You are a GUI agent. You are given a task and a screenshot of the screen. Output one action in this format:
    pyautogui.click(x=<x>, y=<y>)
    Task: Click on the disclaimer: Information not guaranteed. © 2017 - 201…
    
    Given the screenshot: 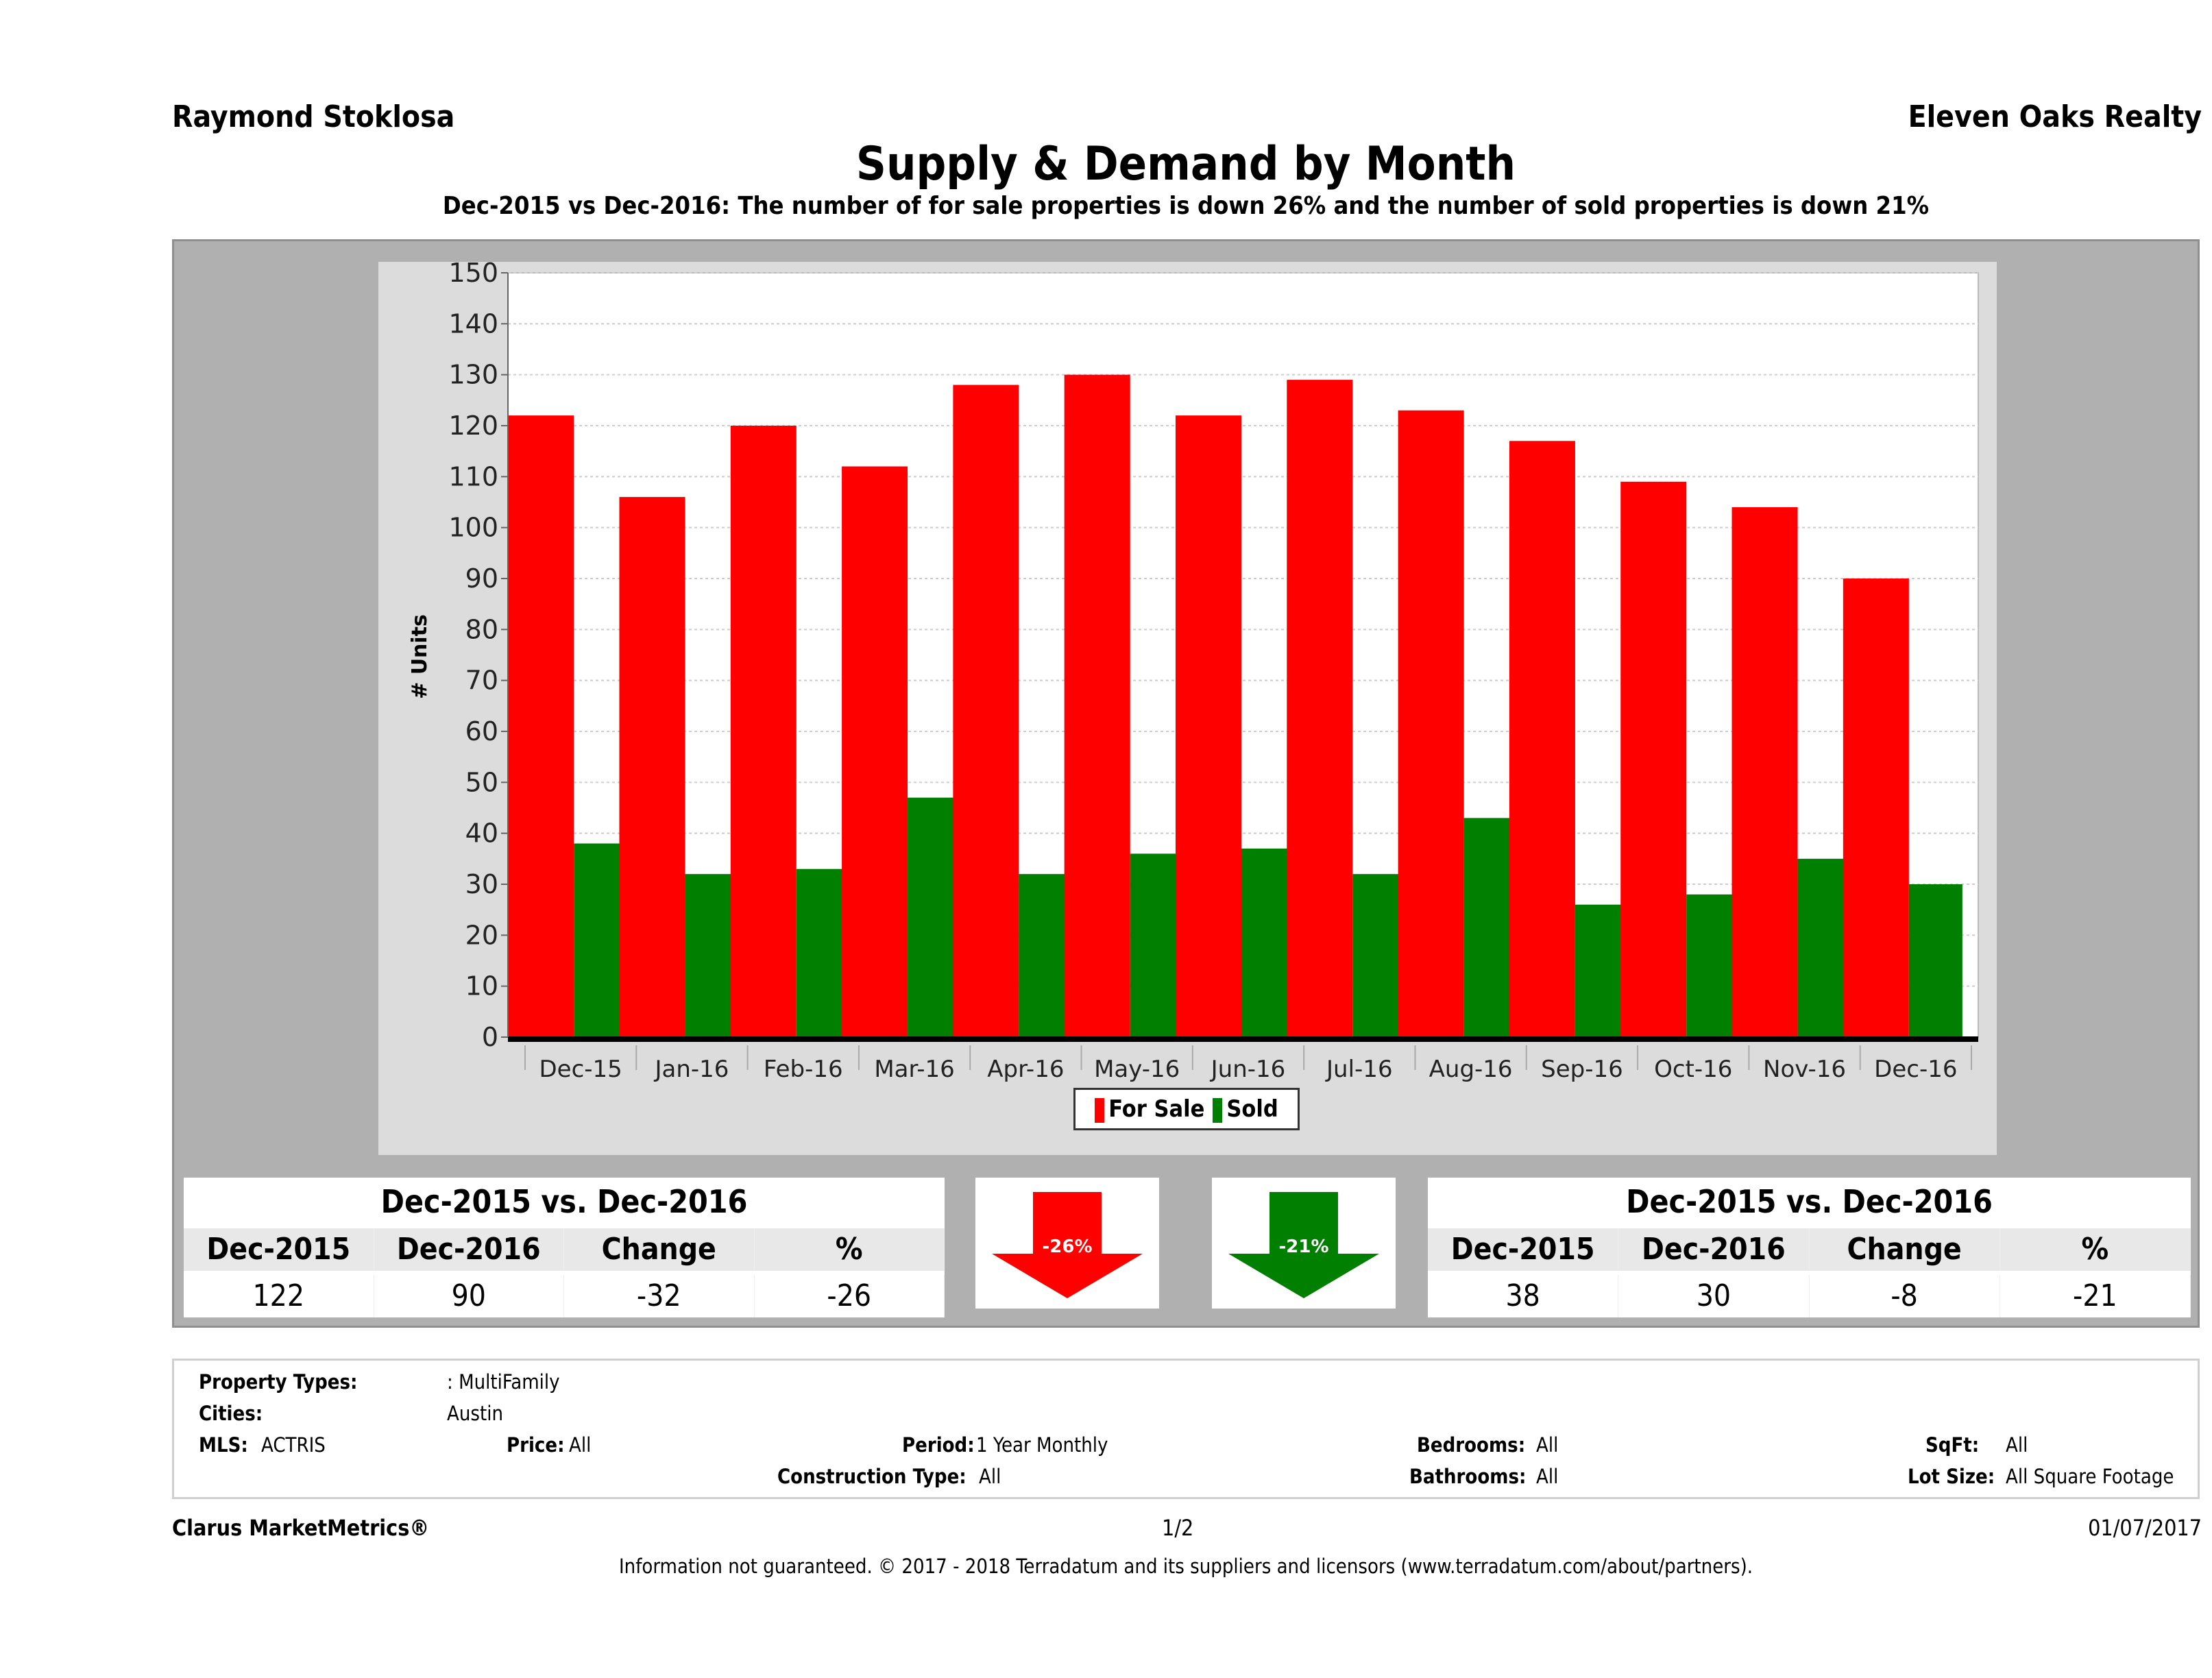 What is the action you would take?
    pyautogui.click(x=1185, y=1566)
    